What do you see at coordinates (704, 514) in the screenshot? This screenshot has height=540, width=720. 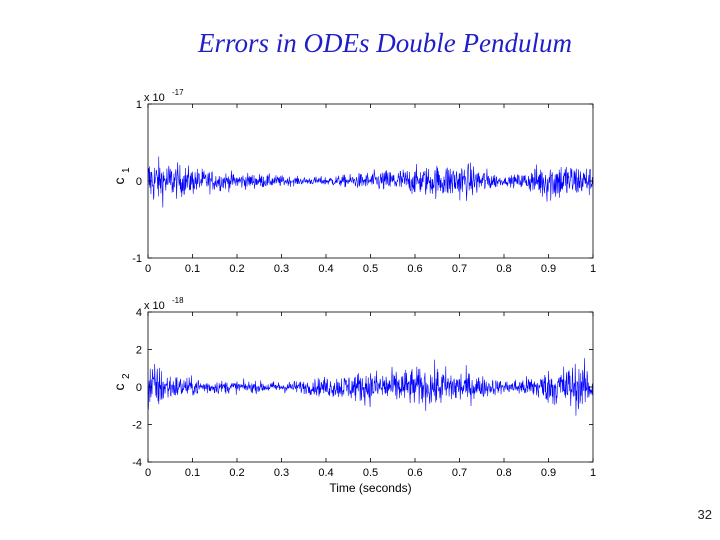 I see `page-number: 32` at bounding box center [704, 514].